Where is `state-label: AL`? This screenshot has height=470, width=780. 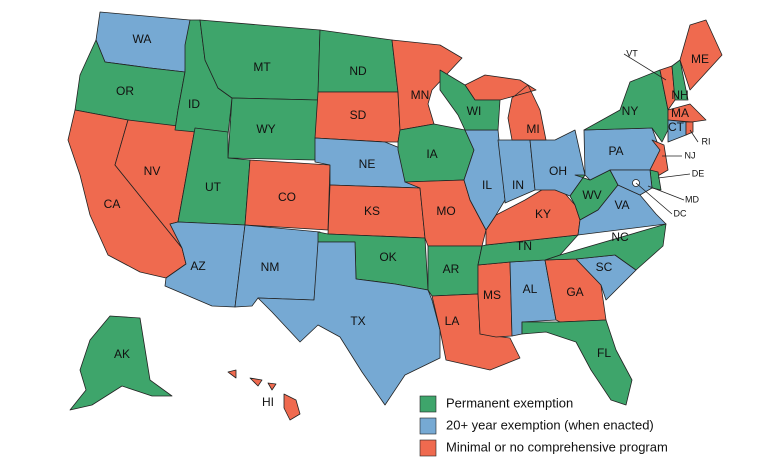
state-label: AL is located at coordinates (530, 289).